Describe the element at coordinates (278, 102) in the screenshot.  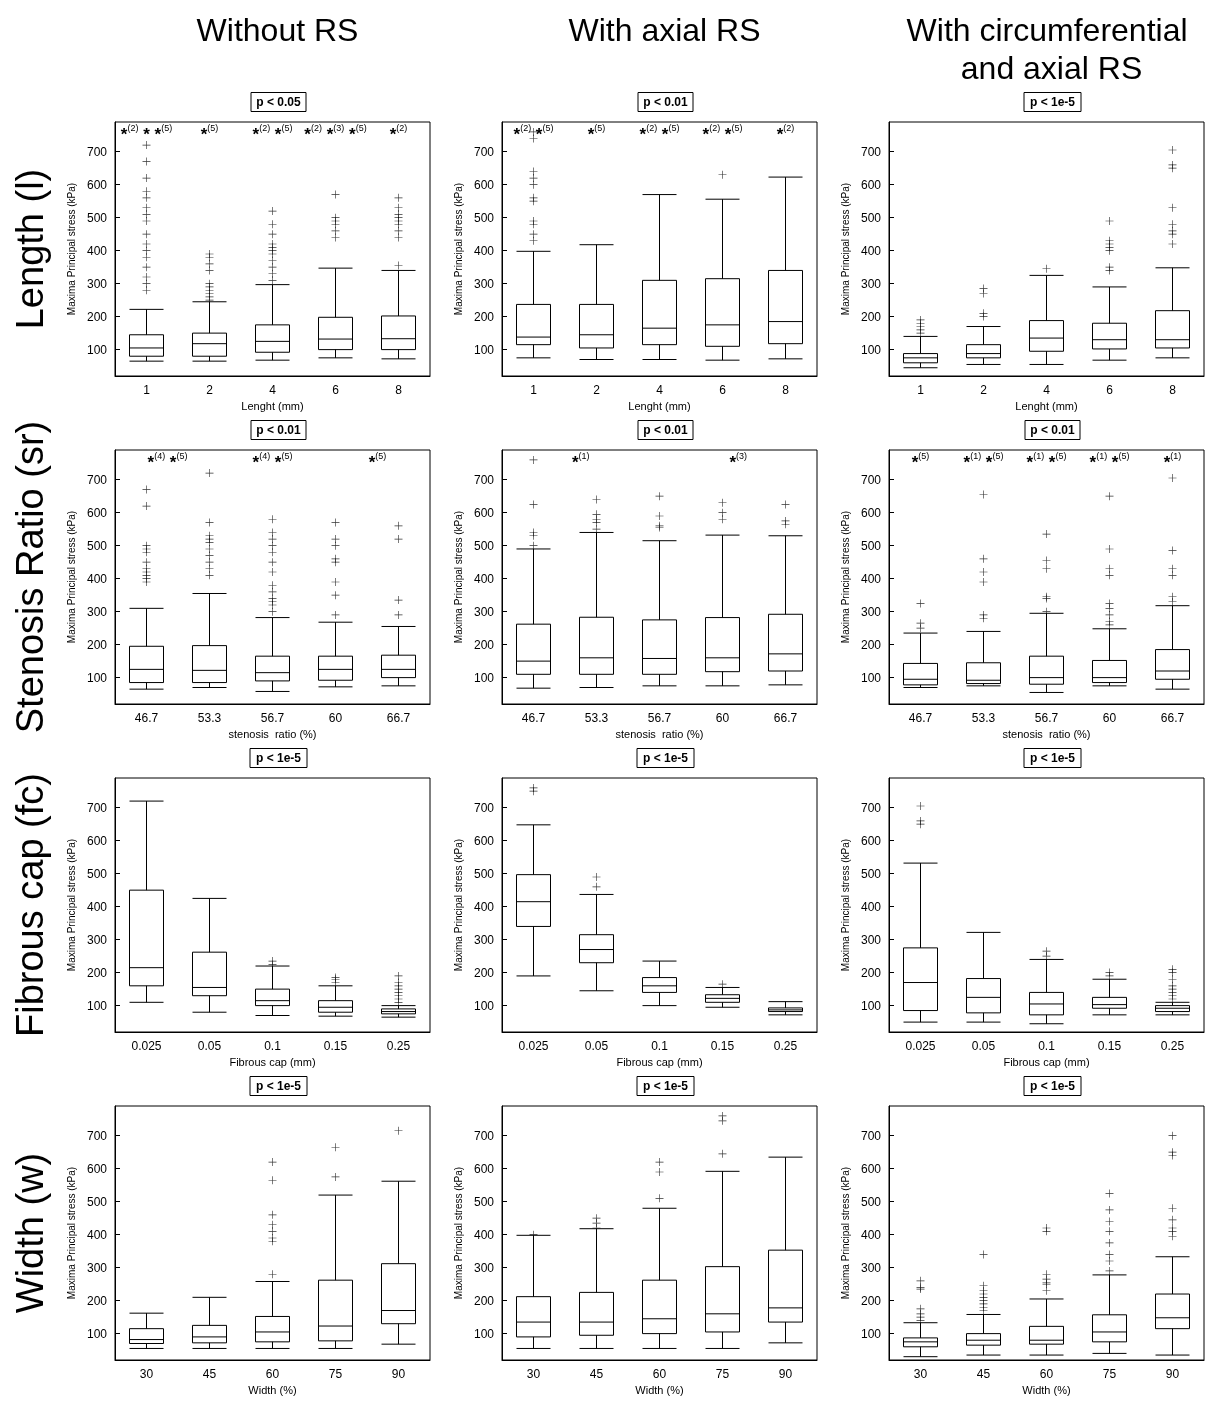
I see `chart-title: p < 0.05` at that location.